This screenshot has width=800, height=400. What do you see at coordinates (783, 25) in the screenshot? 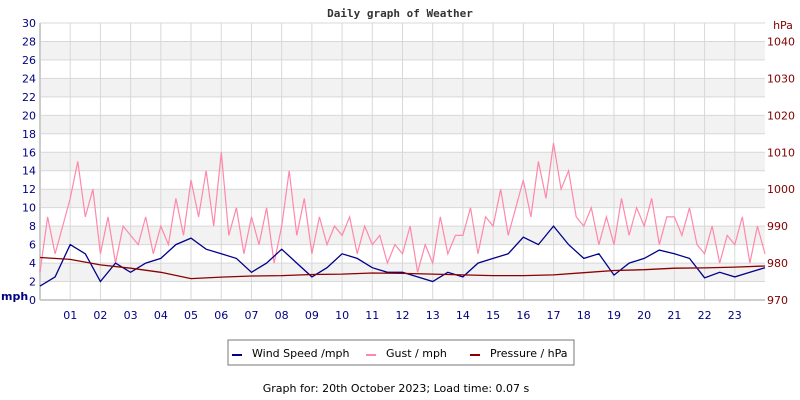
I see `right-axis-unit: hPa` at bounding box center [783, 25].